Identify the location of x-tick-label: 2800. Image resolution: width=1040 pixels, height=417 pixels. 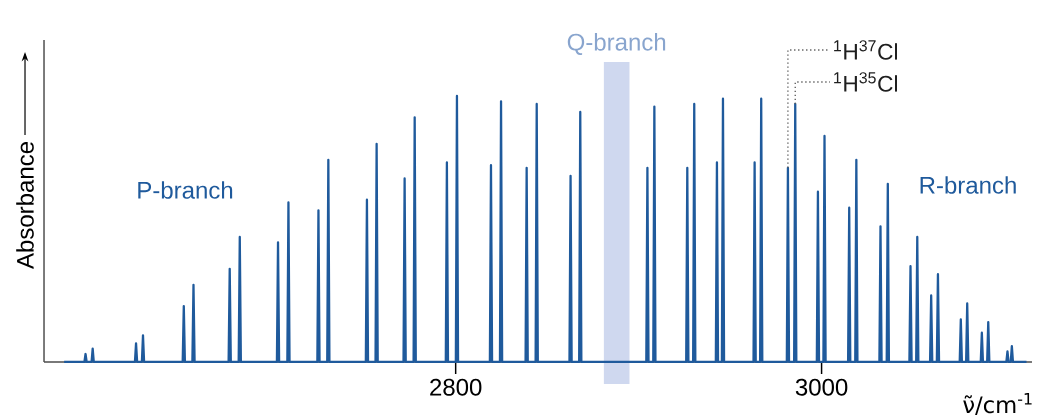
(456, 387).